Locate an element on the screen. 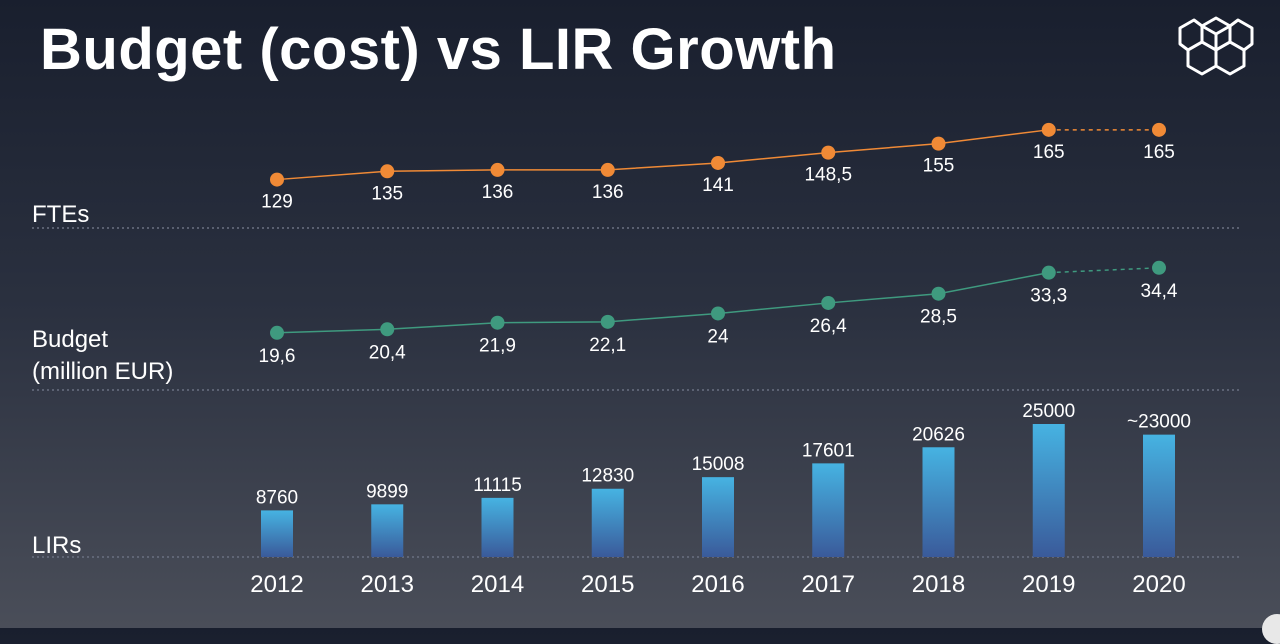  ftes-value-label-2017: 148,5 is located at coordinates (828, 175).